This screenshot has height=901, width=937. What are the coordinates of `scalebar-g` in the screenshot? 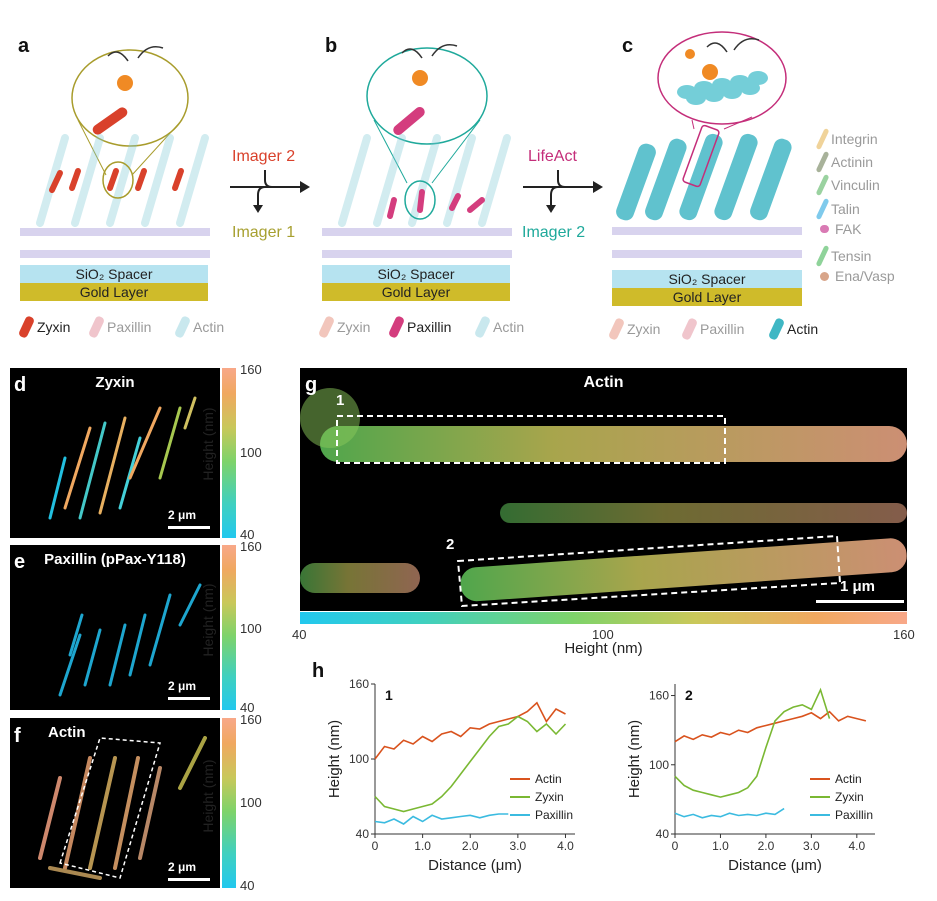 It's located at (860, 601).